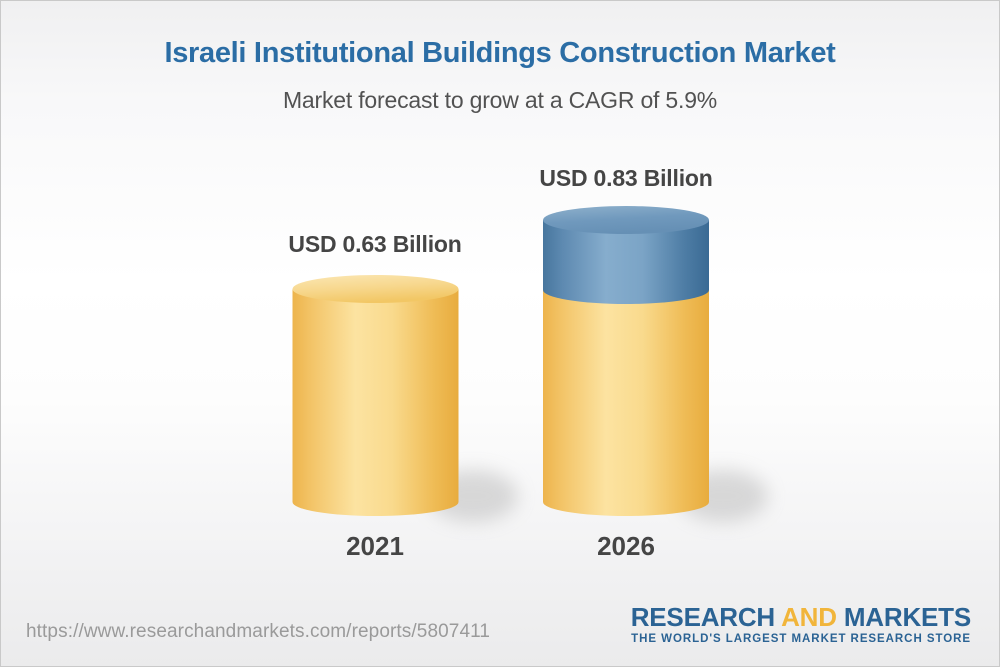  I want to click on logo-word-research: RESEARCH, so click(703, 617).